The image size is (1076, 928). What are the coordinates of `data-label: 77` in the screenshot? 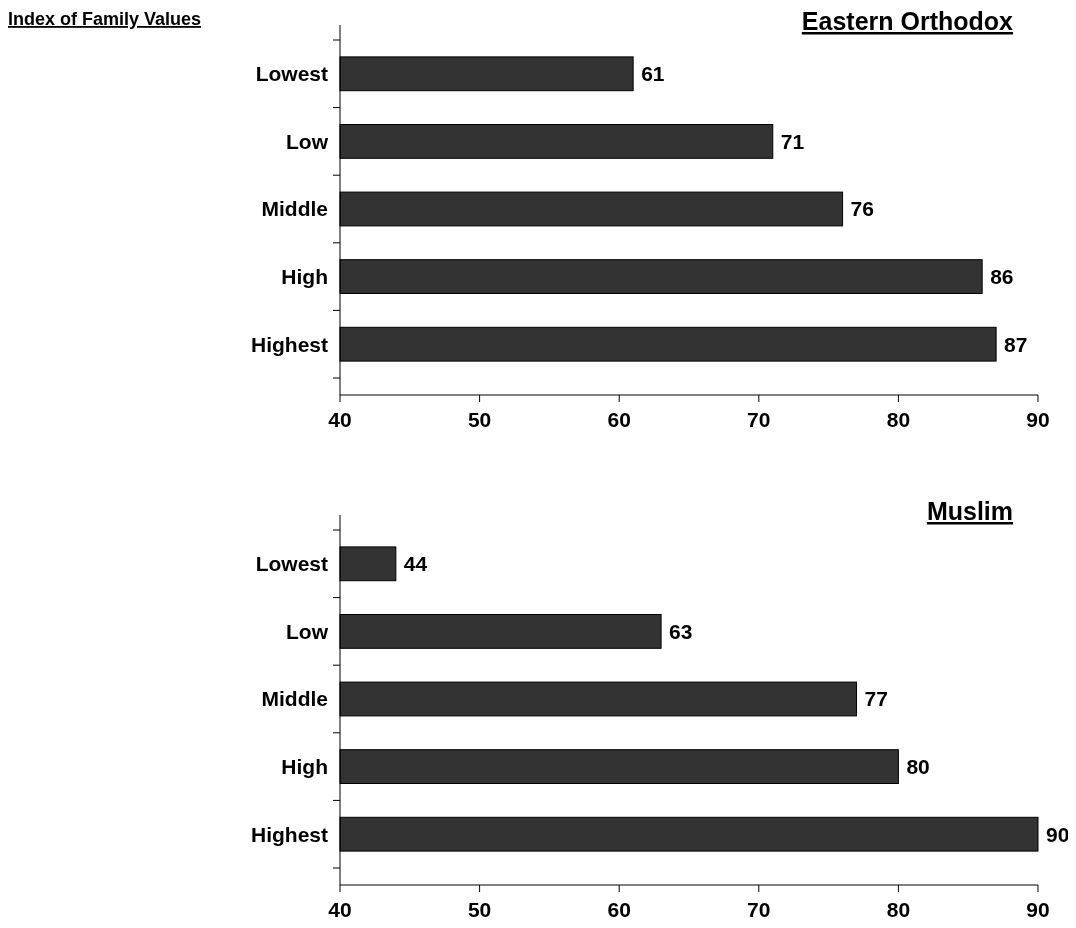 It's located at (876, 699).